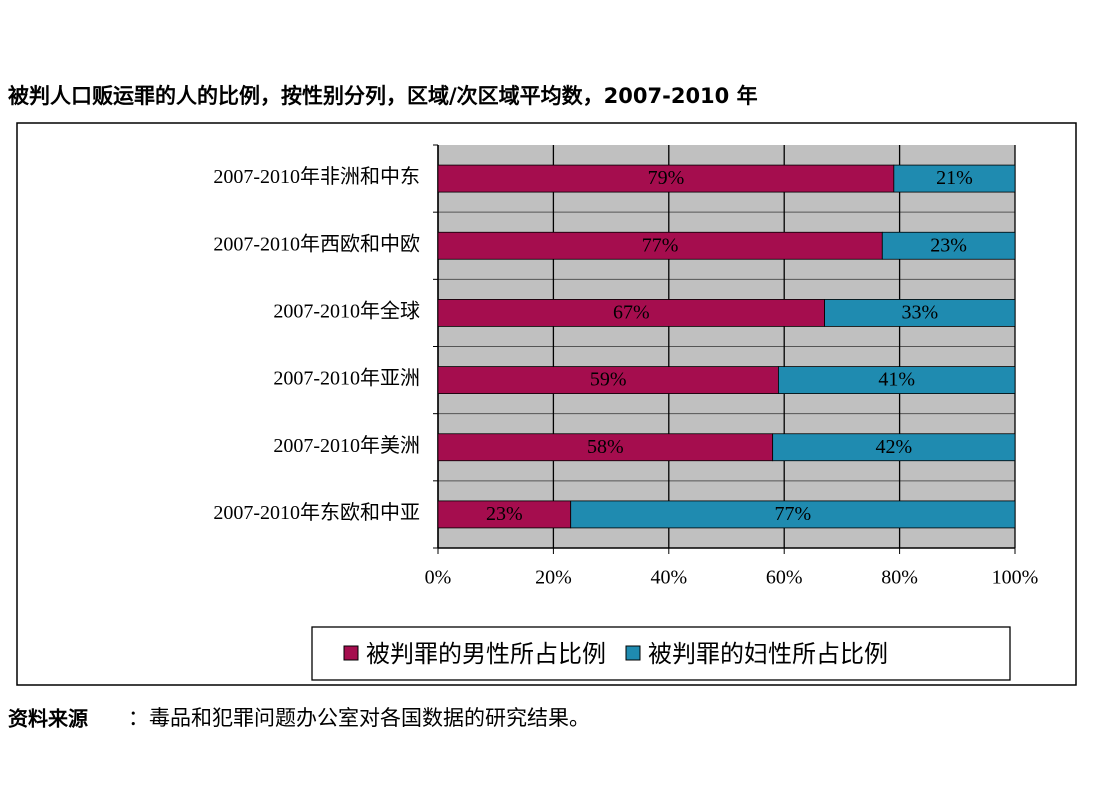 The image size is (1094, 790). Describe the element at coordinates (553, 578) in the screenshot. I see `x-tick-label: 20%` at that location.